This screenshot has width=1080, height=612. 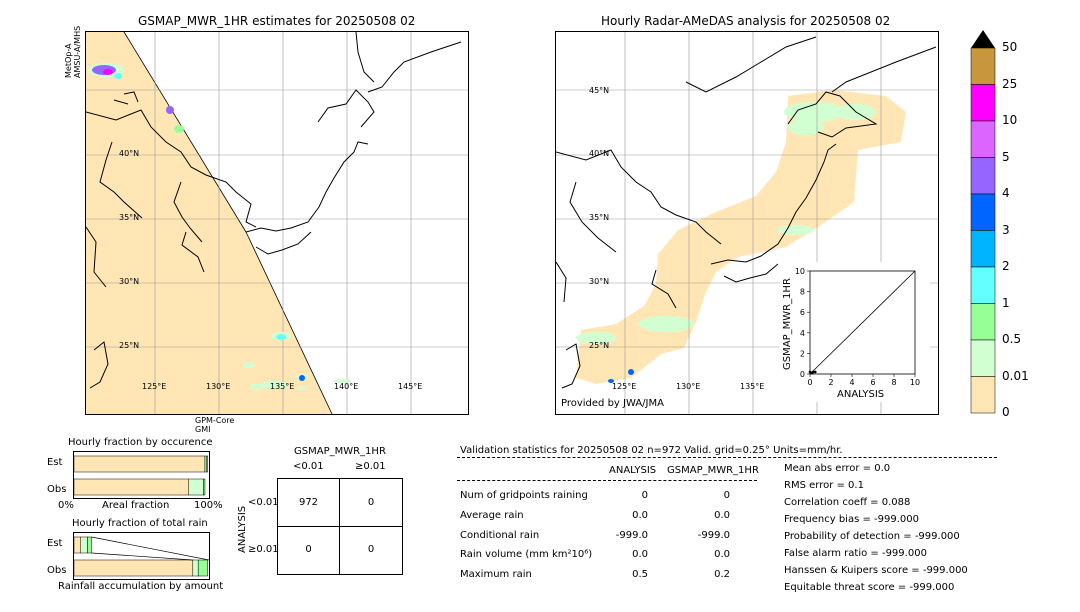 What do you see at coordinates (410, 386) in the screenshot?
I see `left-lon-label: 145°E` at bounding box center [410, 386].